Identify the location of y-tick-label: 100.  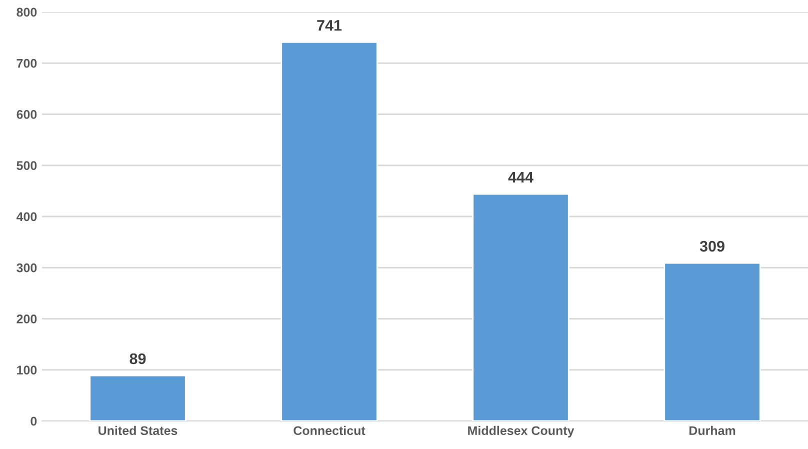
(27, 370).